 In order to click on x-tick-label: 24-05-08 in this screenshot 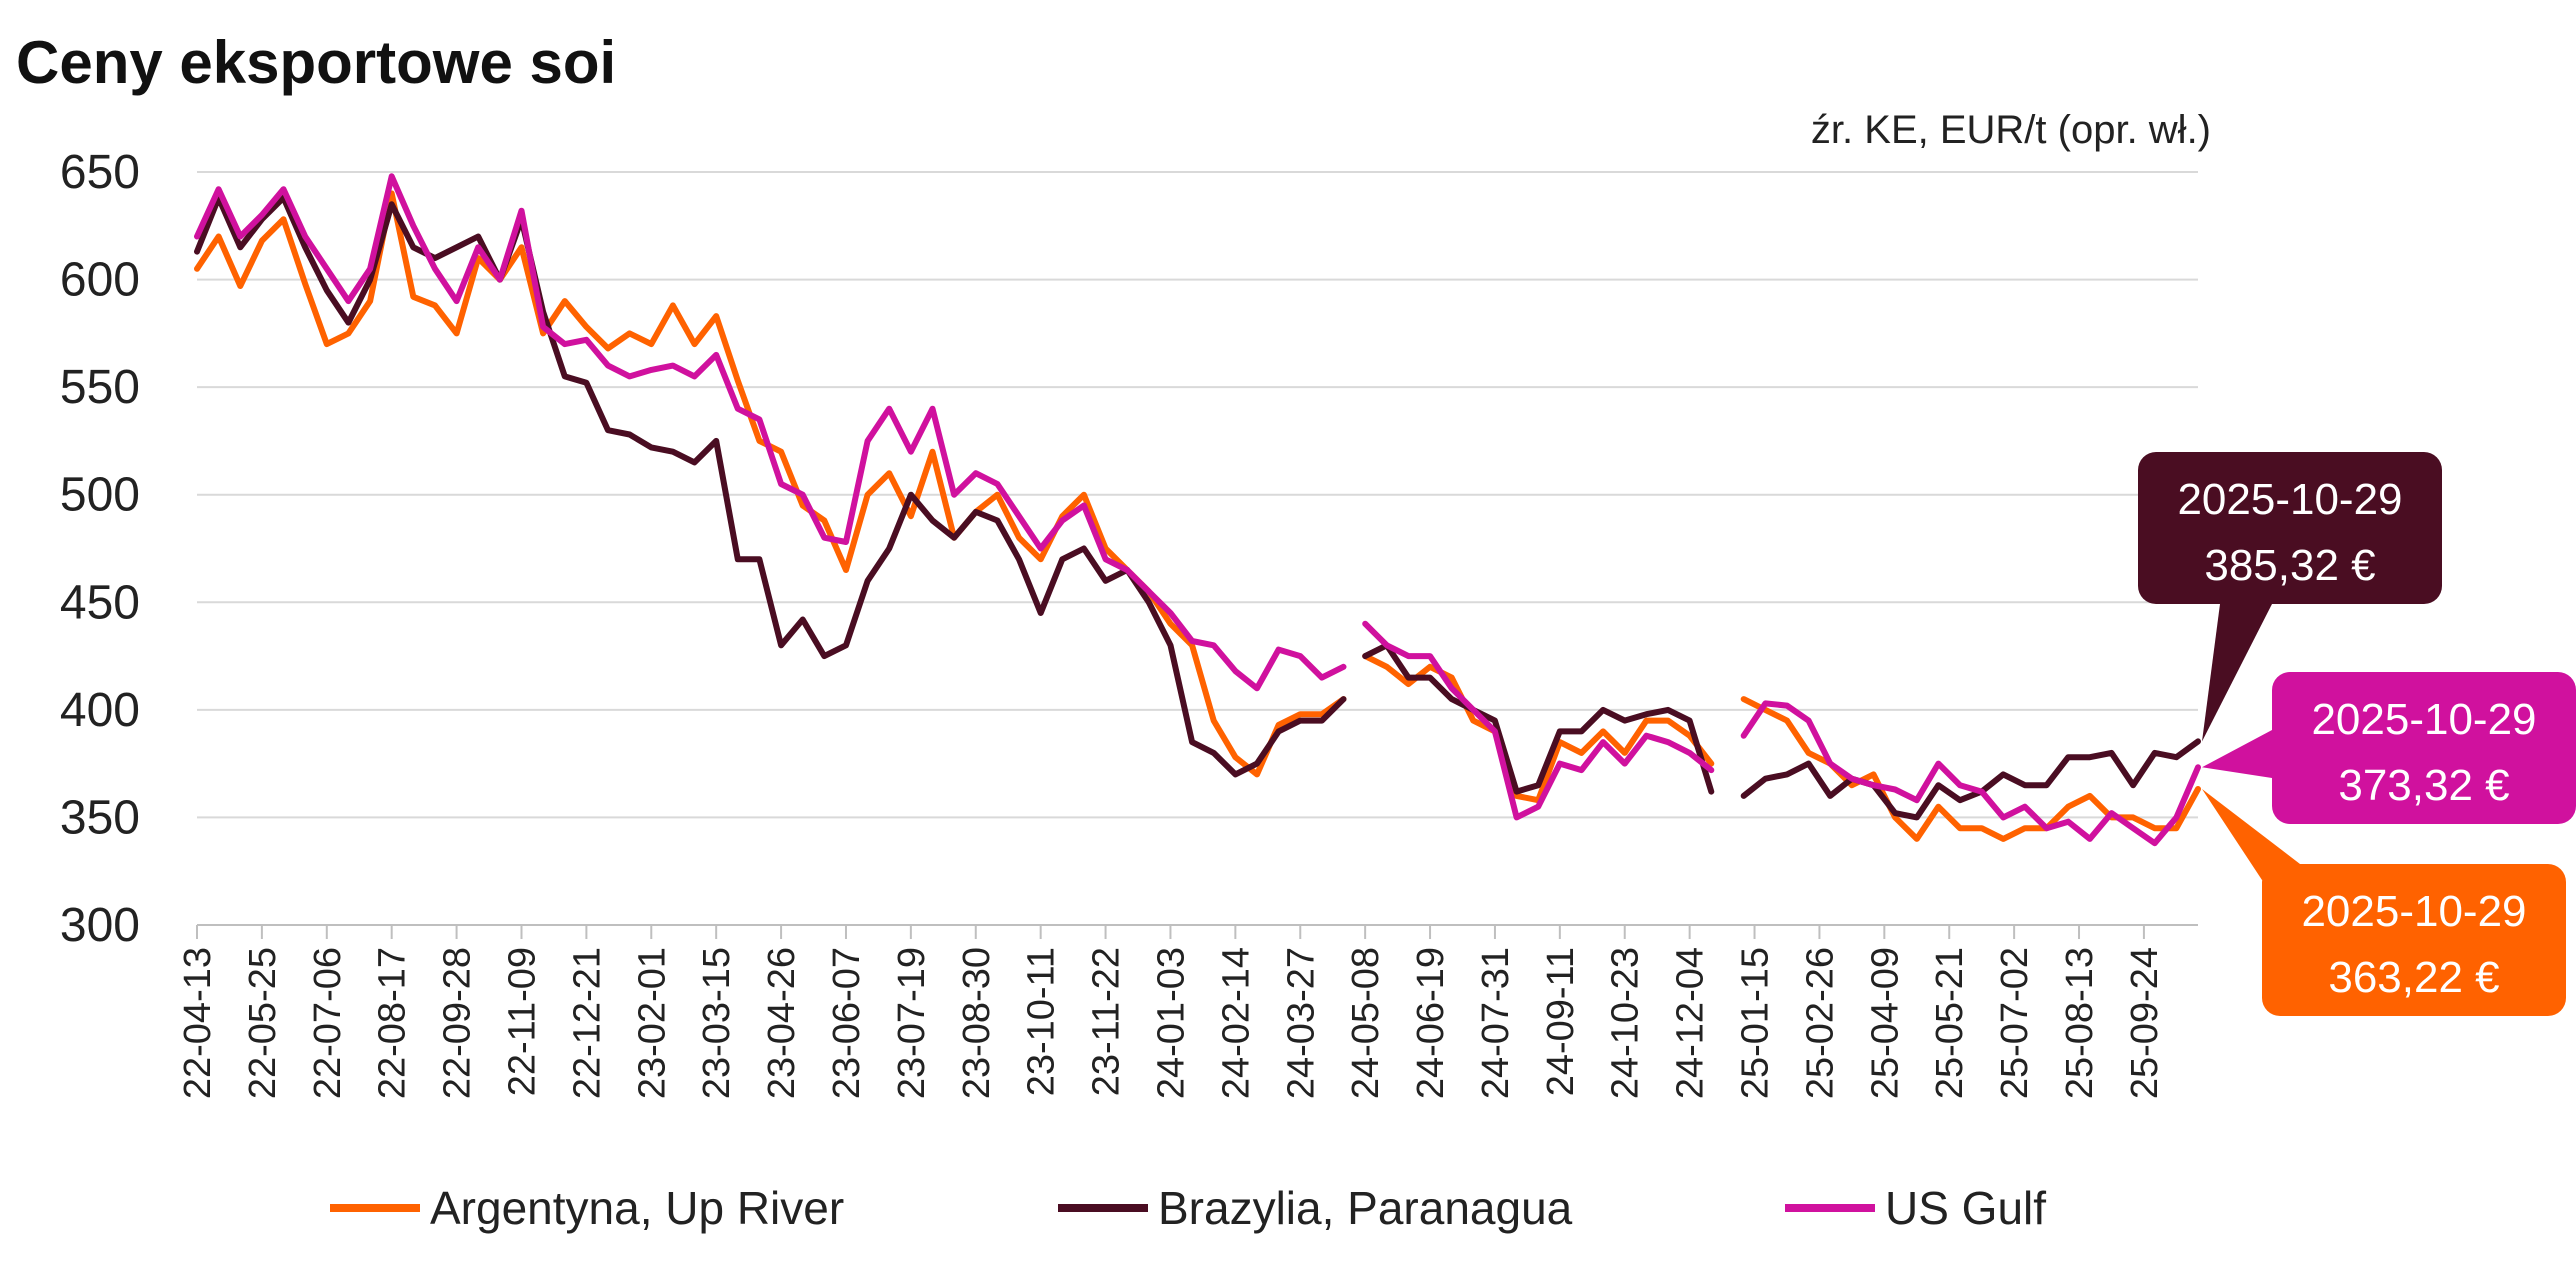, I will do `click(1366, 1023)`.